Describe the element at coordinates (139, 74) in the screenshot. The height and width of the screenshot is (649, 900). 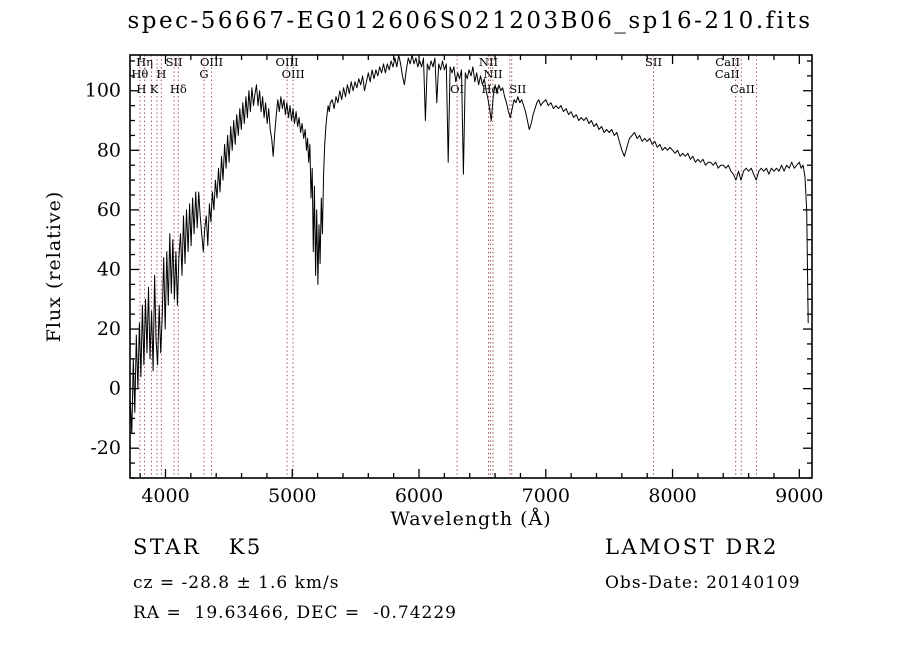
I see `spectral-line-label: Hθ` at that location.